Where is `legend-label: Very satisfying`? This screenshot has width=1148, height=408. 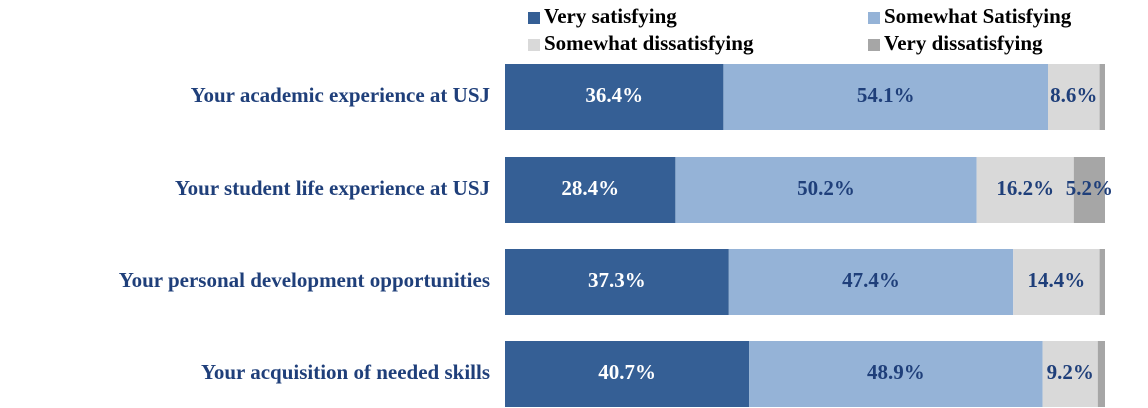
legend-label: Very satisfying is located at coordinates (610, 16).